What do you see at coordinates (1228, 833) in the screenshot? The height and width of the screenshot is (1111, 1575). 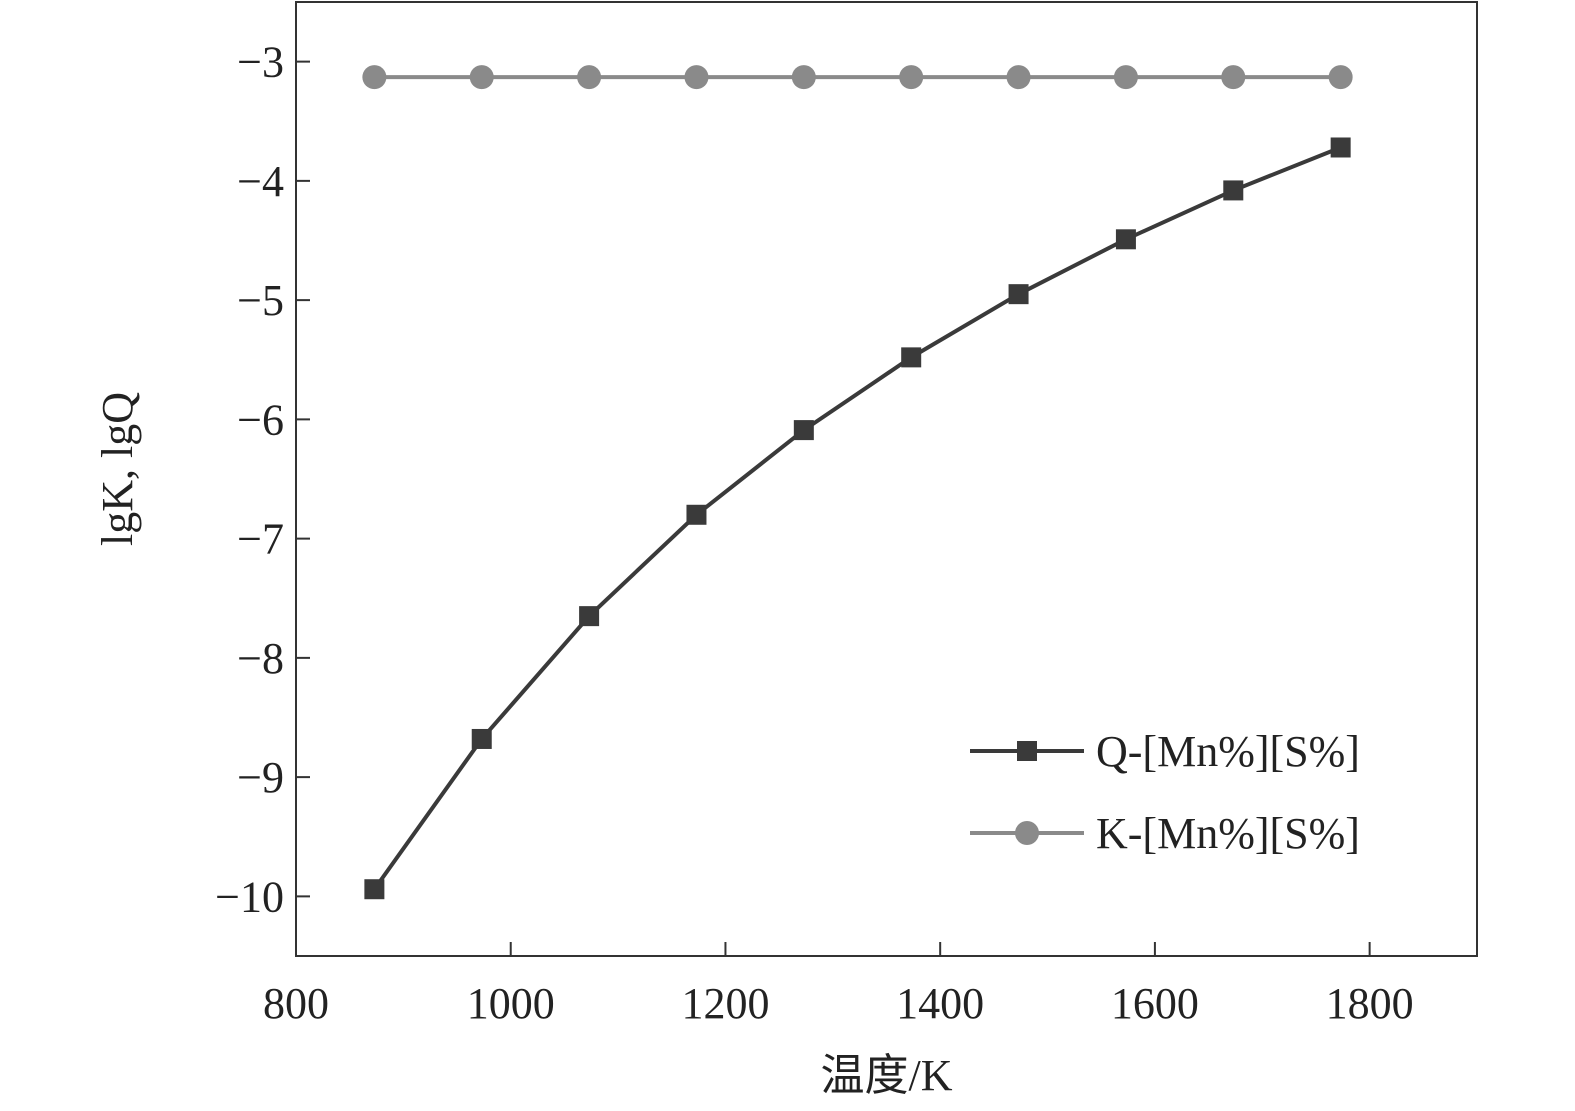 I see `legend-label: K-[Mn%][S%]` at bounding box center [1228, 833].